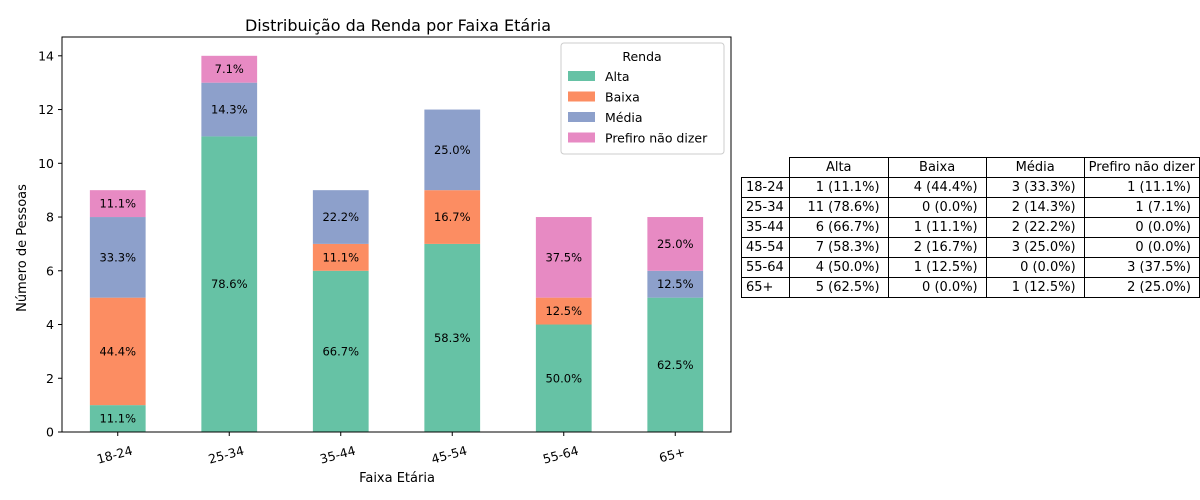 Image resolution: width=1200 pixels, height=500 pixels. I want to click on x-axis-label: Faixa Etária, so click(397, 478).